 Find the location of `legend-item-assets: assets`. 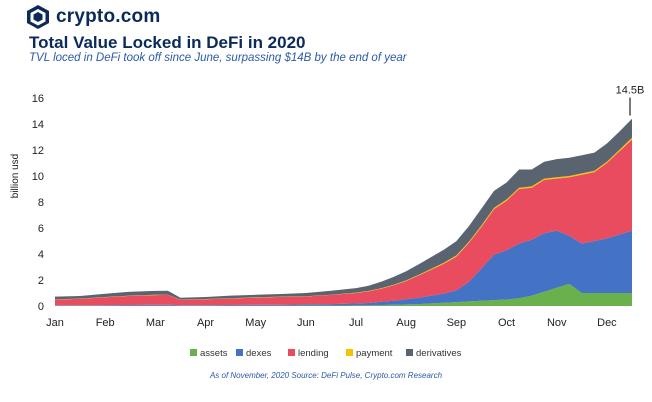

legend-item-assets: assets is located at coordinates (209, 353).